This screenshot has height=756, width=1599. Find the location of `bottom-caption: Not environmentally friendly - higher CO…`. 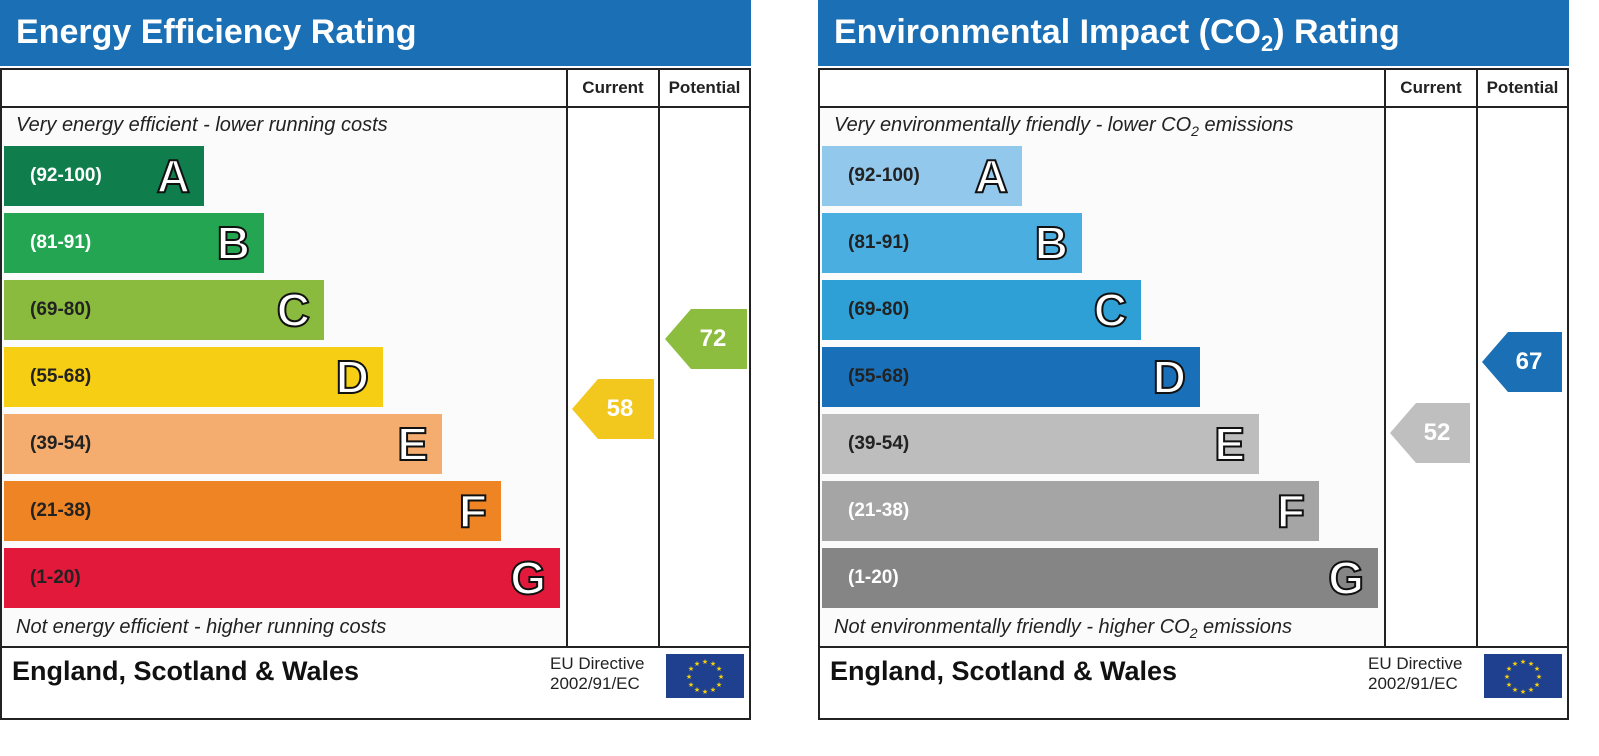

bottom-caption: Not environmentally friendly - higher CO… is located at coordinates (1063, 628).